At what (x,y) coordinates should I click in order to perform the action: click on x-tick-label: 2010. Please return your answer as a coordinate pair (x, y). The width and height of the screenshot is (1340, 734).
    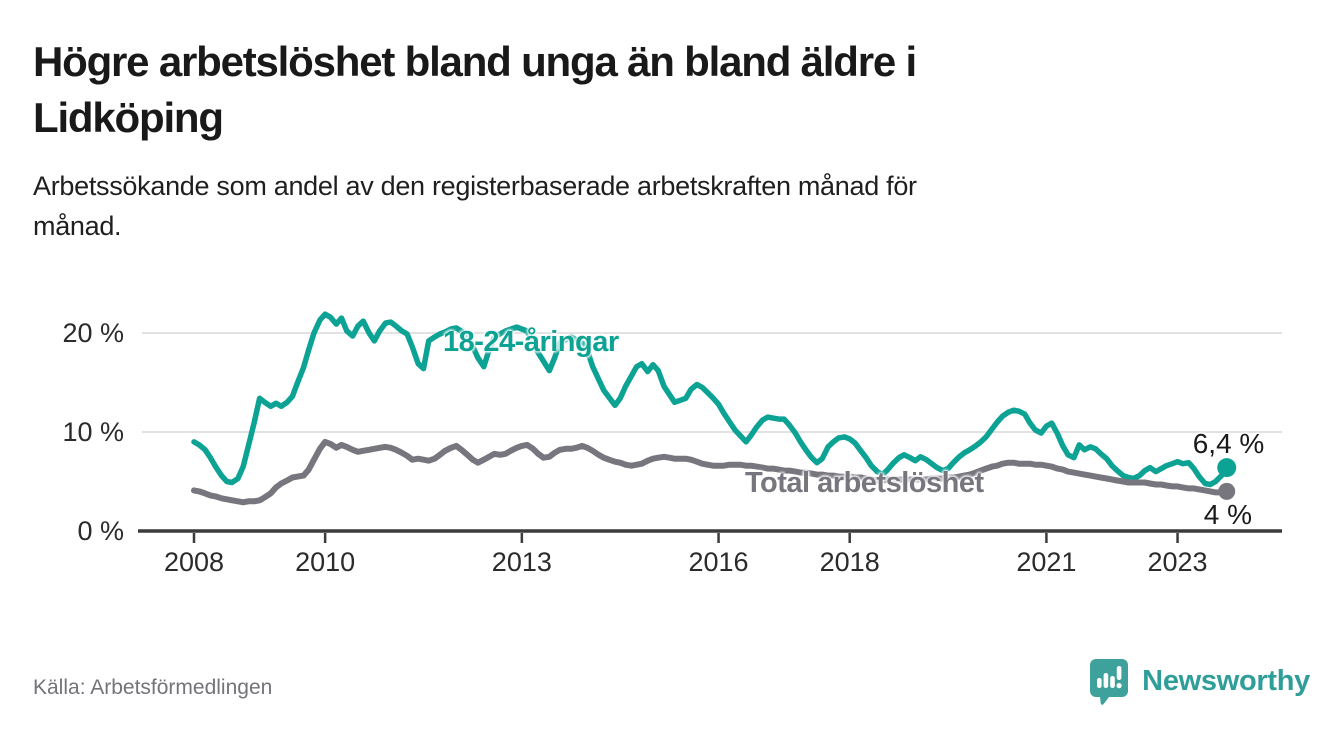
    Looking at the image, I should click on (325, 562).